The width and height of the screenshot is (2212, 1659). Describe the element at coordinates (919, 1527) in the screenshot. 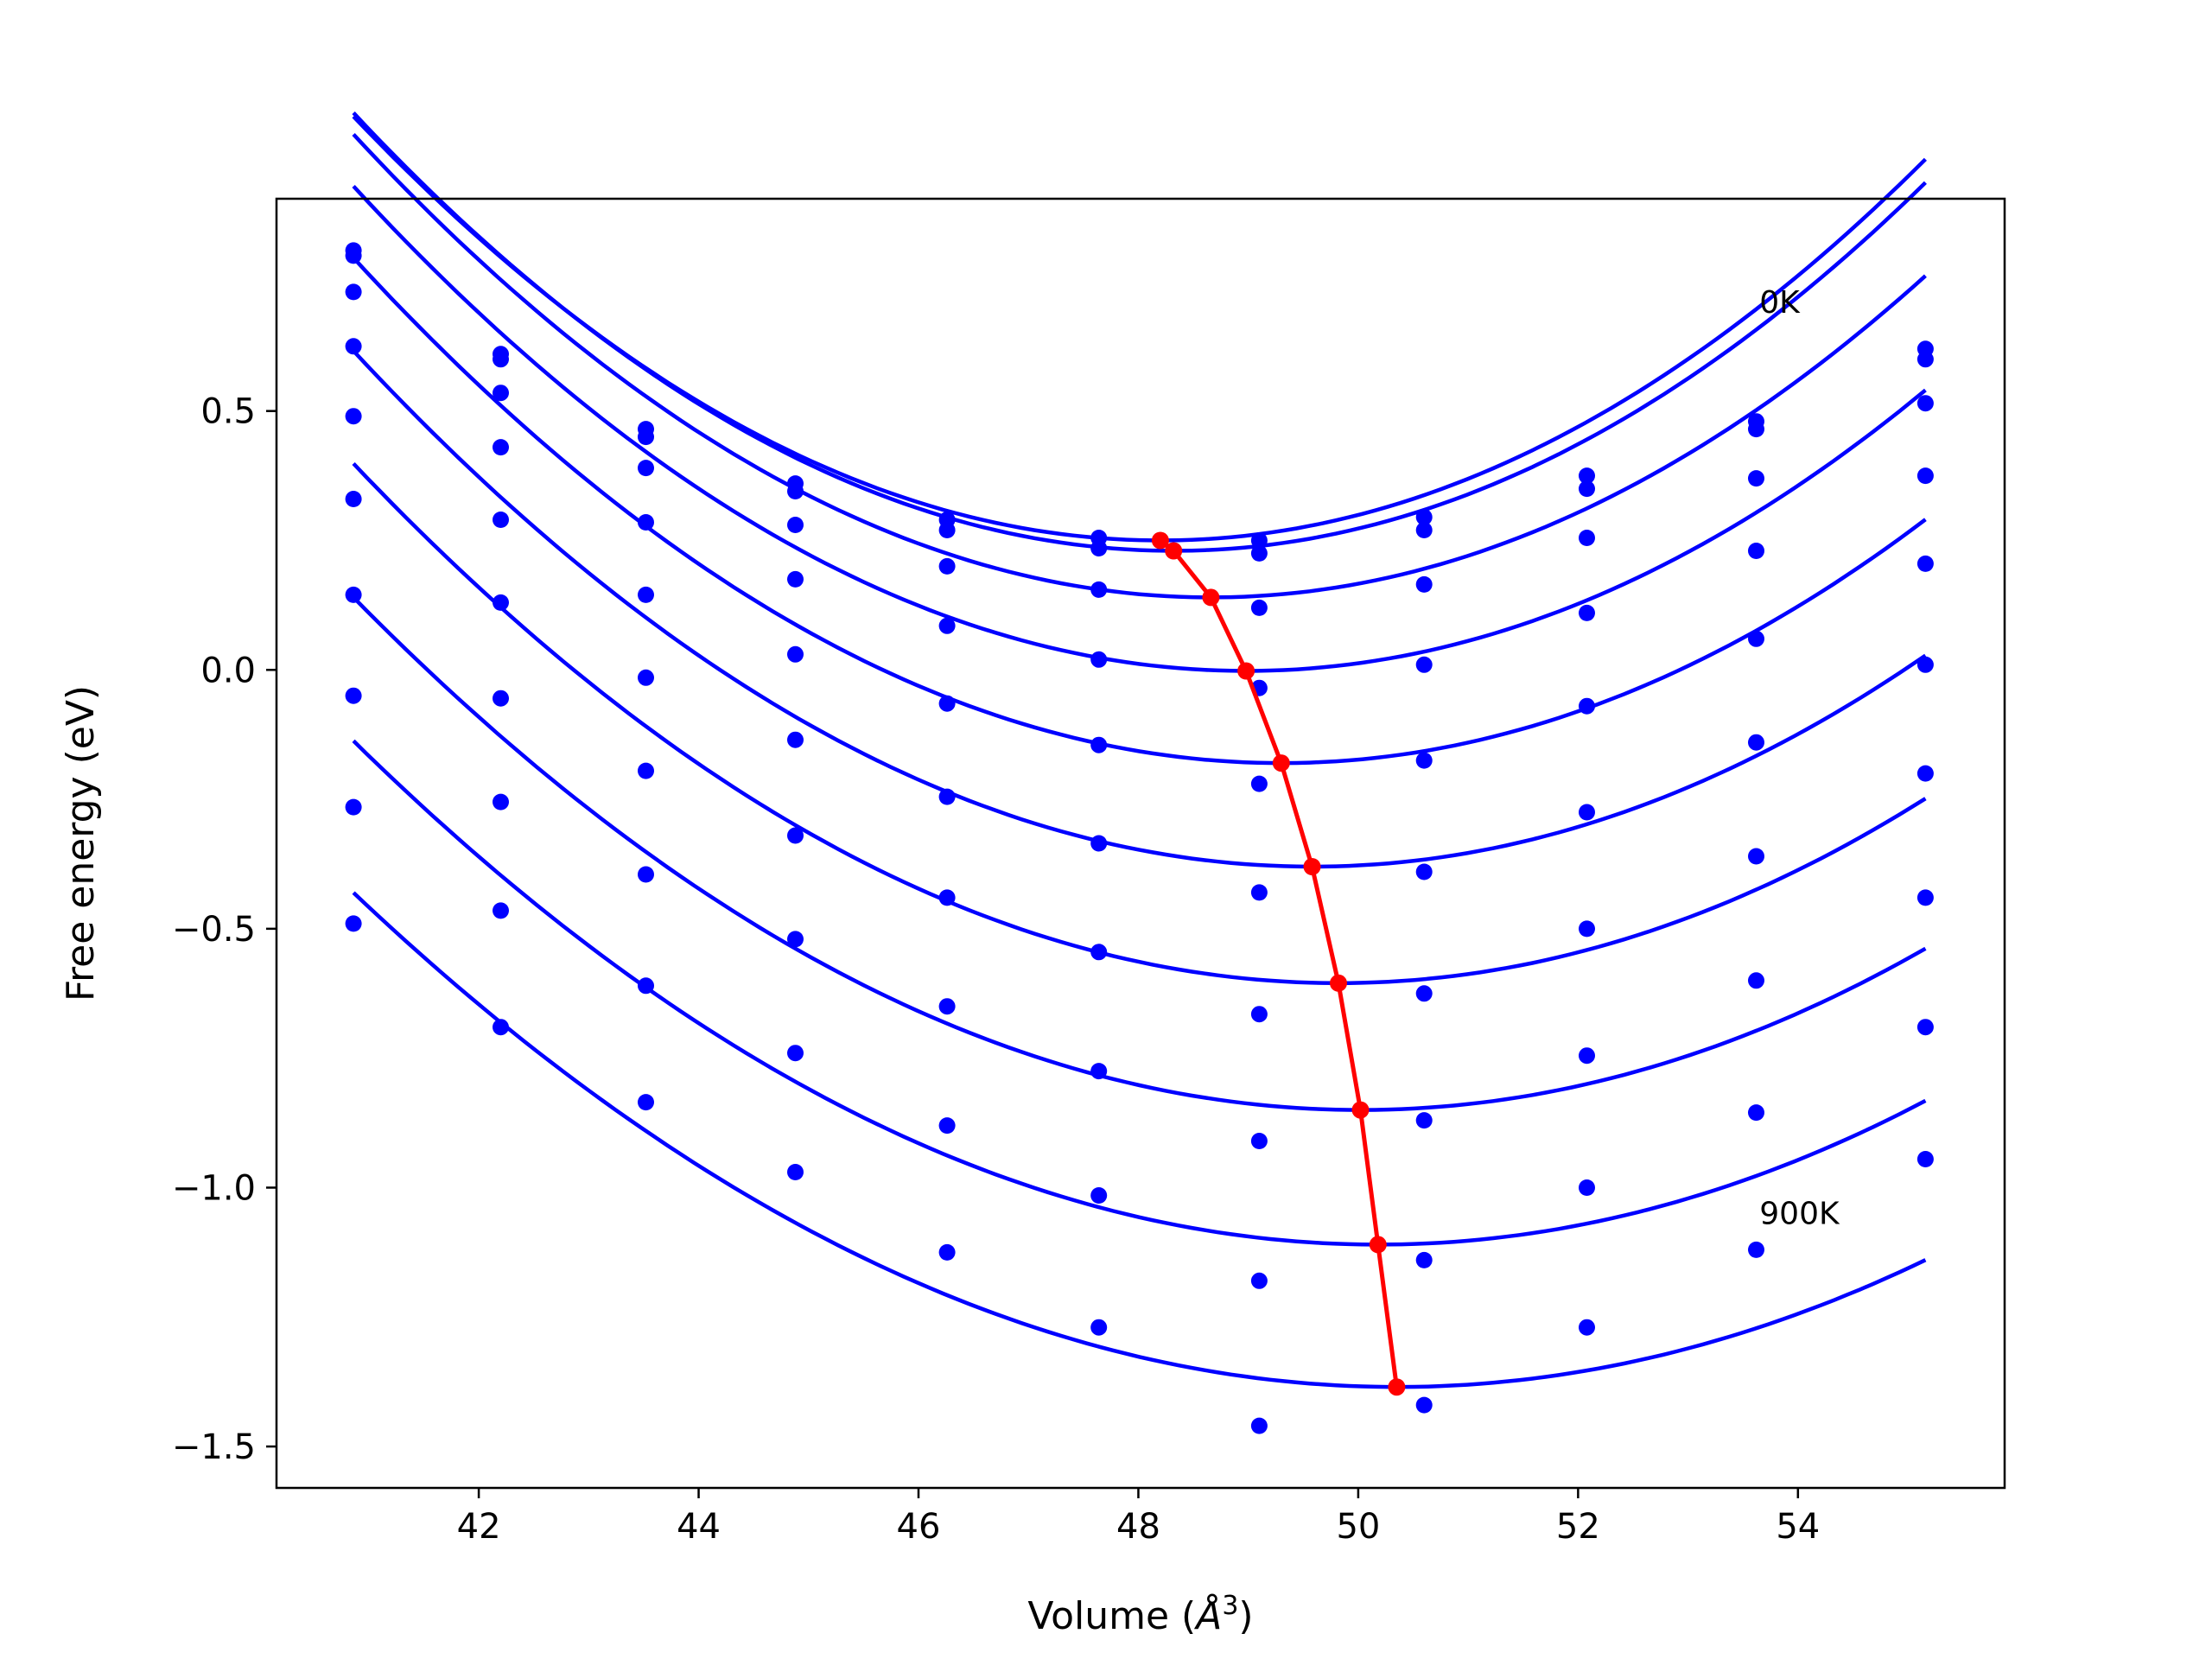

I see `x-tick-label: 46` at that location.